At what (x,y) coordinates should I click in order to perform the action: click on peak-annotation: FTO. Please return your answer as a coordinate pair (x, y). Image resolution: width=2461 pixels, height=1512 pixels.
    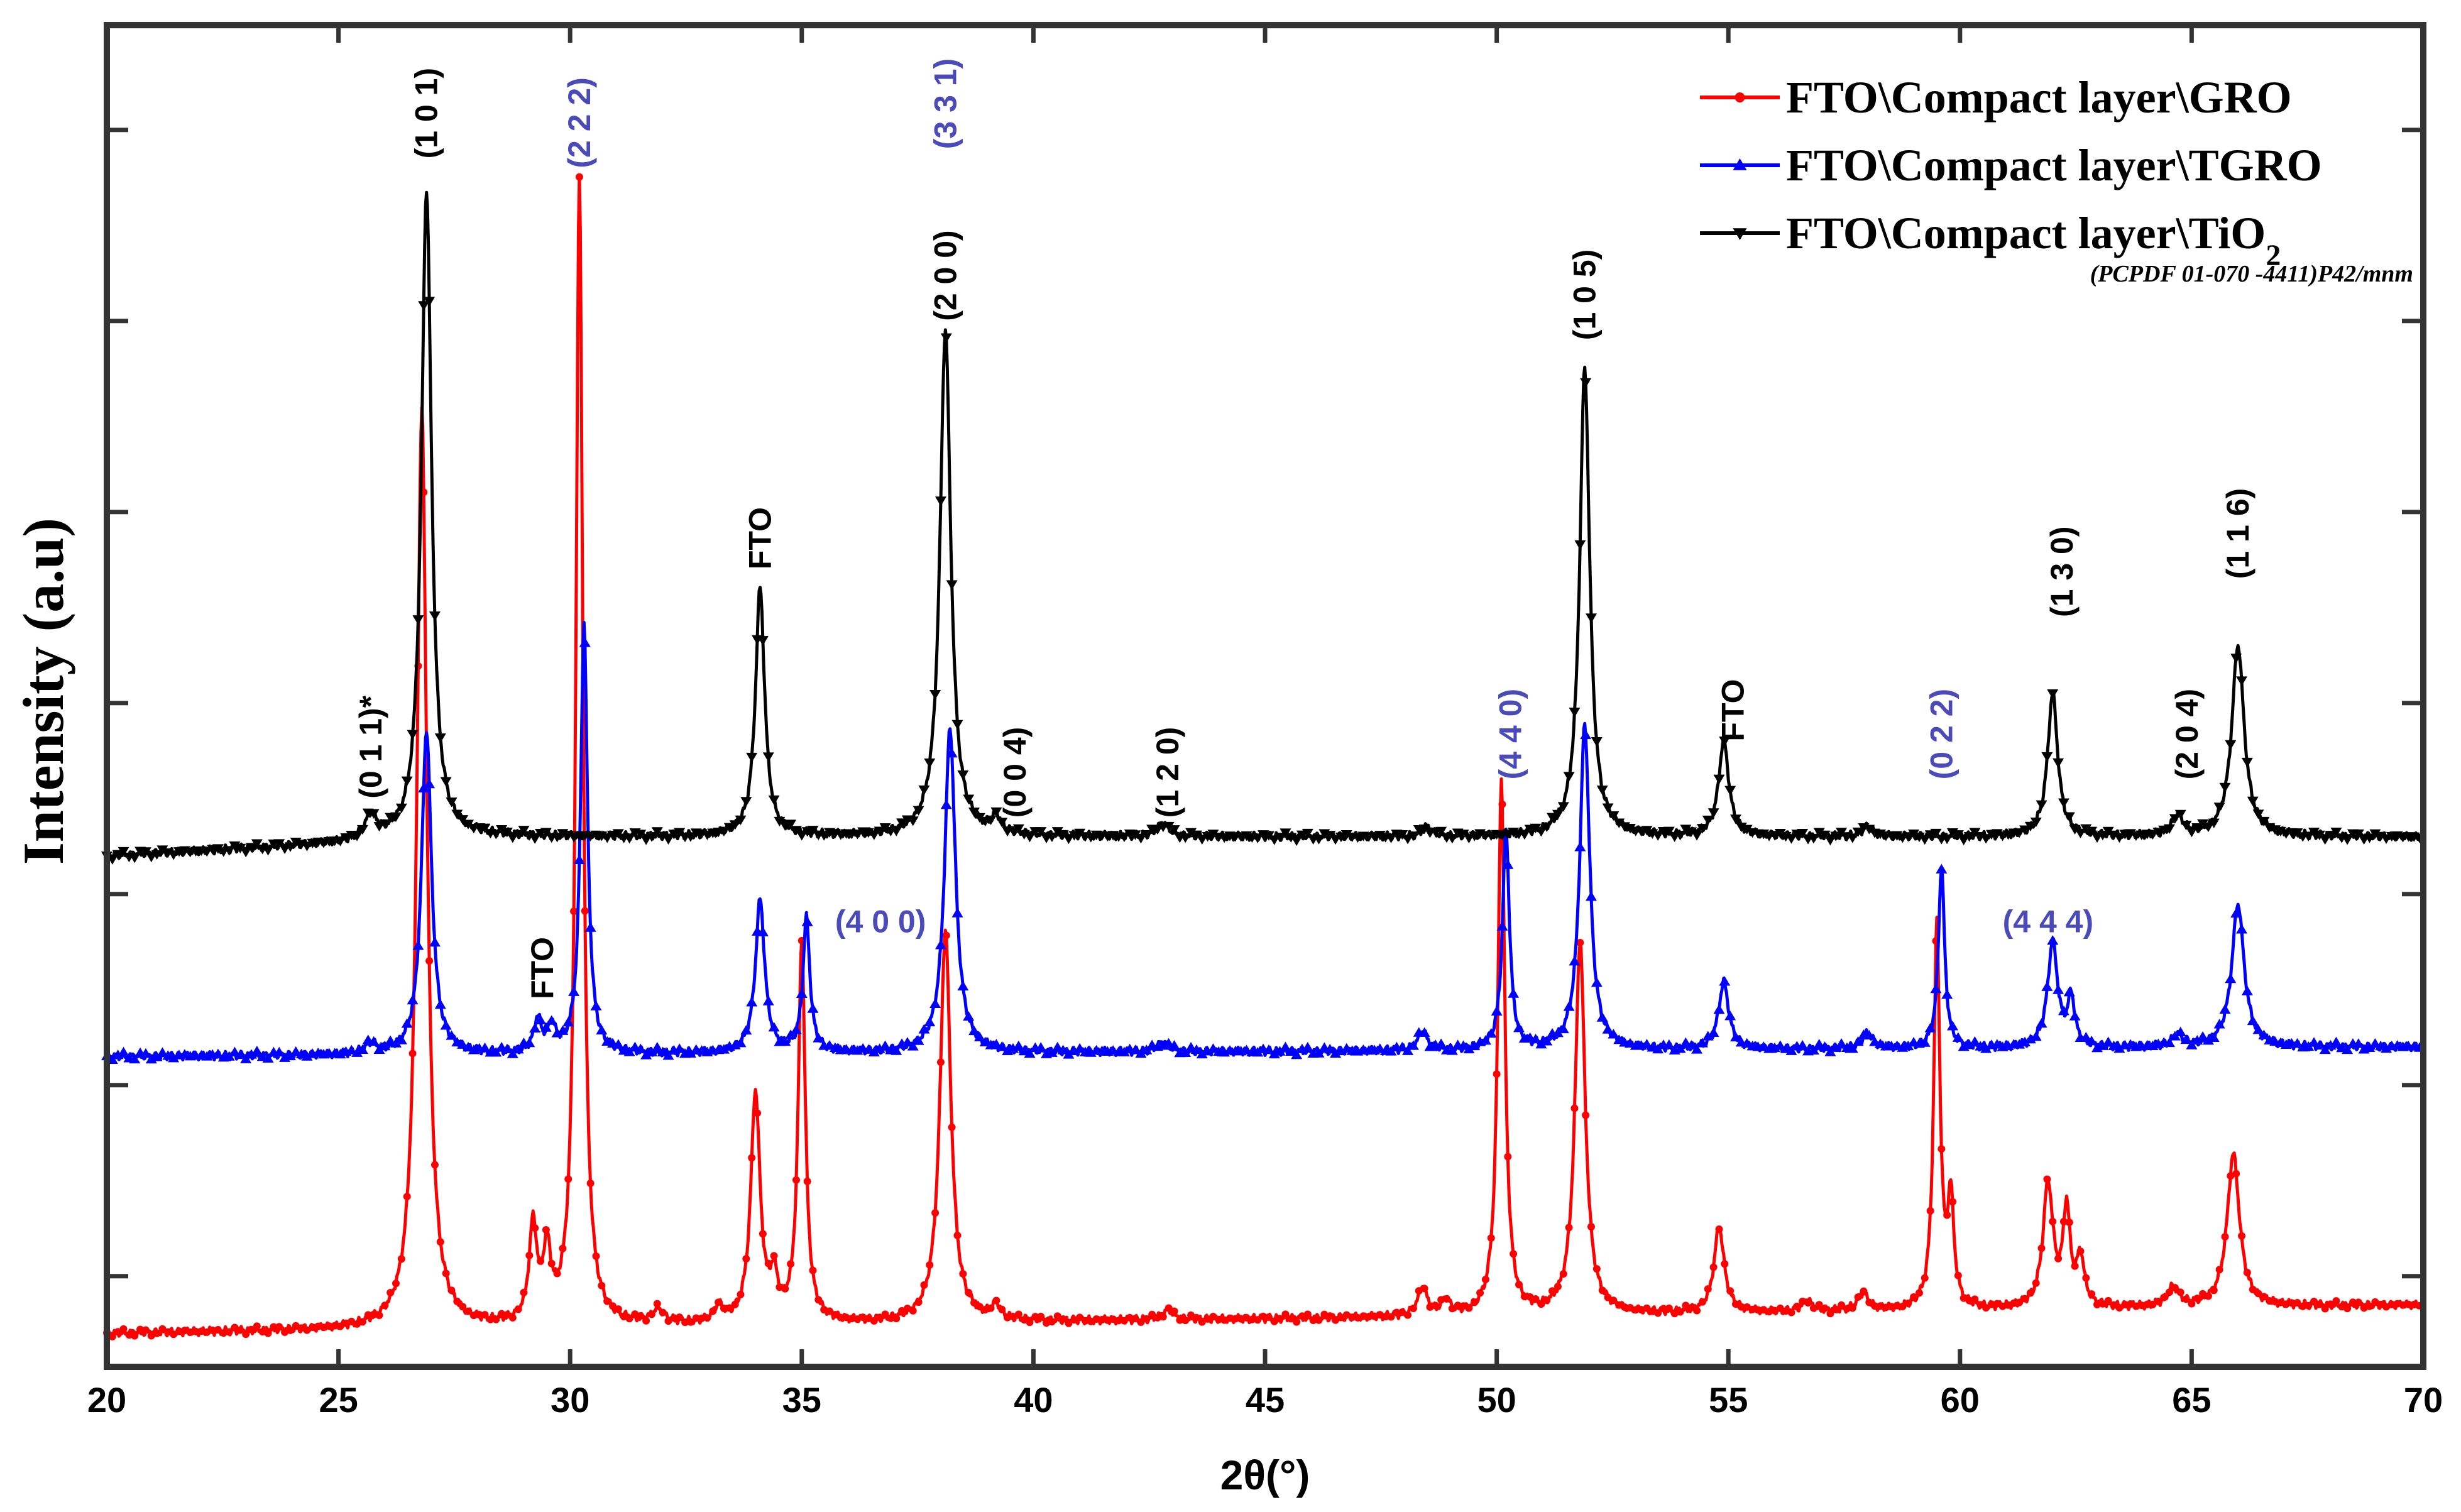
    Looking at the image, I should click on (760, 538).